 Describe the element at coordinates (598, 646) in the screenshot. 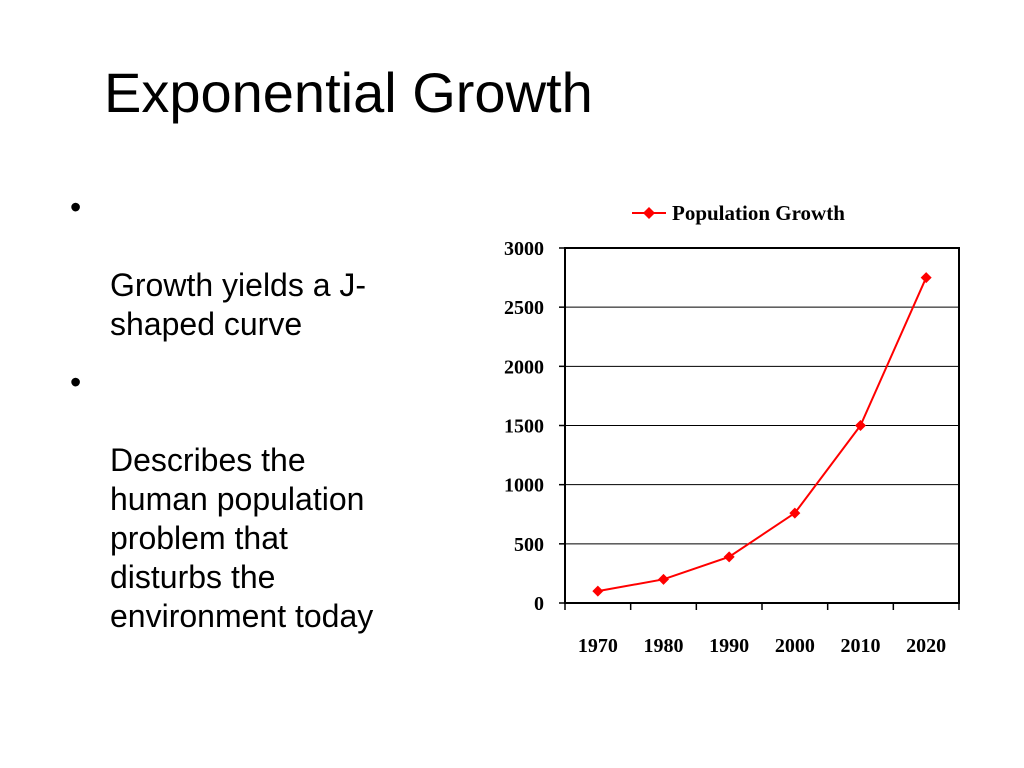

I see `x-tick-label: 1970` at that location.